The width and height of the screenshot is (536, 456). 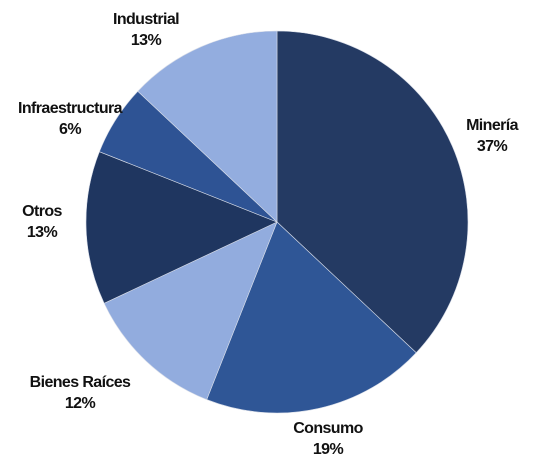 What do you see at coordinates (146, 19) in the screenshot?
I see `slice-label-name: Industrial` at bounding box center [146, 19].